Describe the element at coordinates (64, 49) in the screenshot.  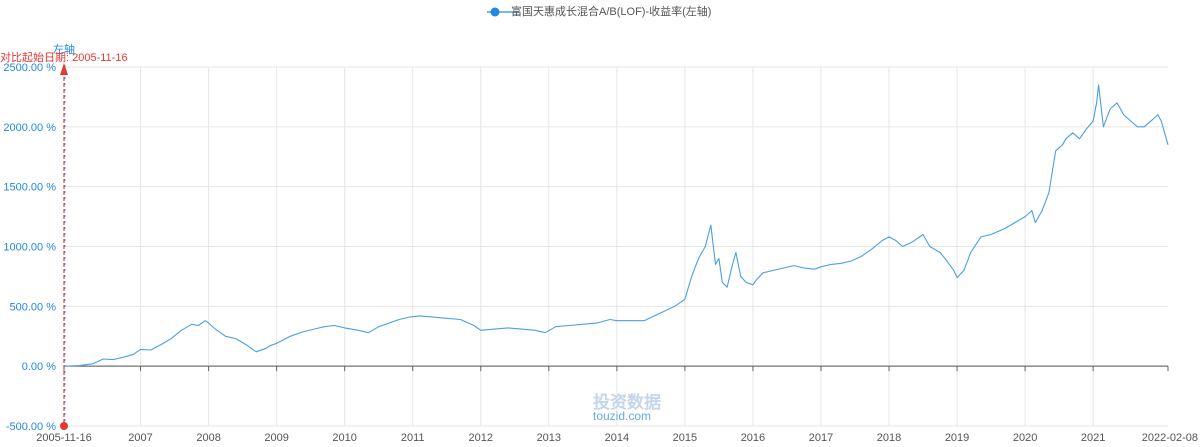
I see `y-axis-name: 左轴` at that location.